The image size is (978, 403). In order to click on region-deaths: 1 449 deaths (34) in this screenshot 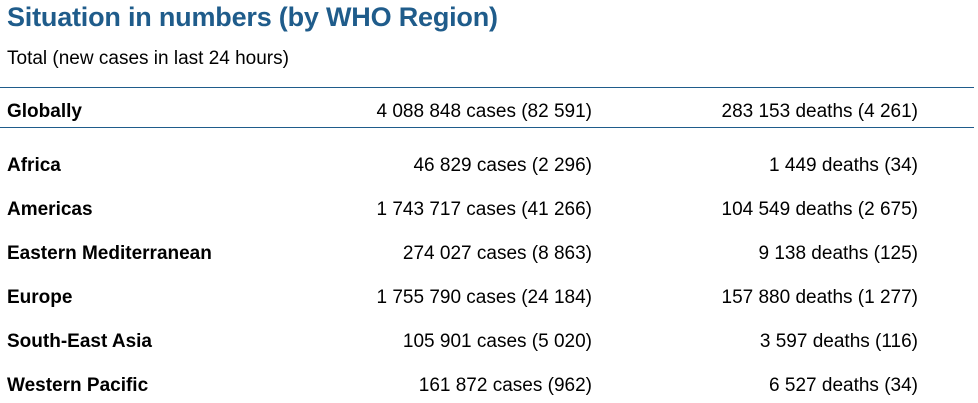, I will do `click(843, 165)`.